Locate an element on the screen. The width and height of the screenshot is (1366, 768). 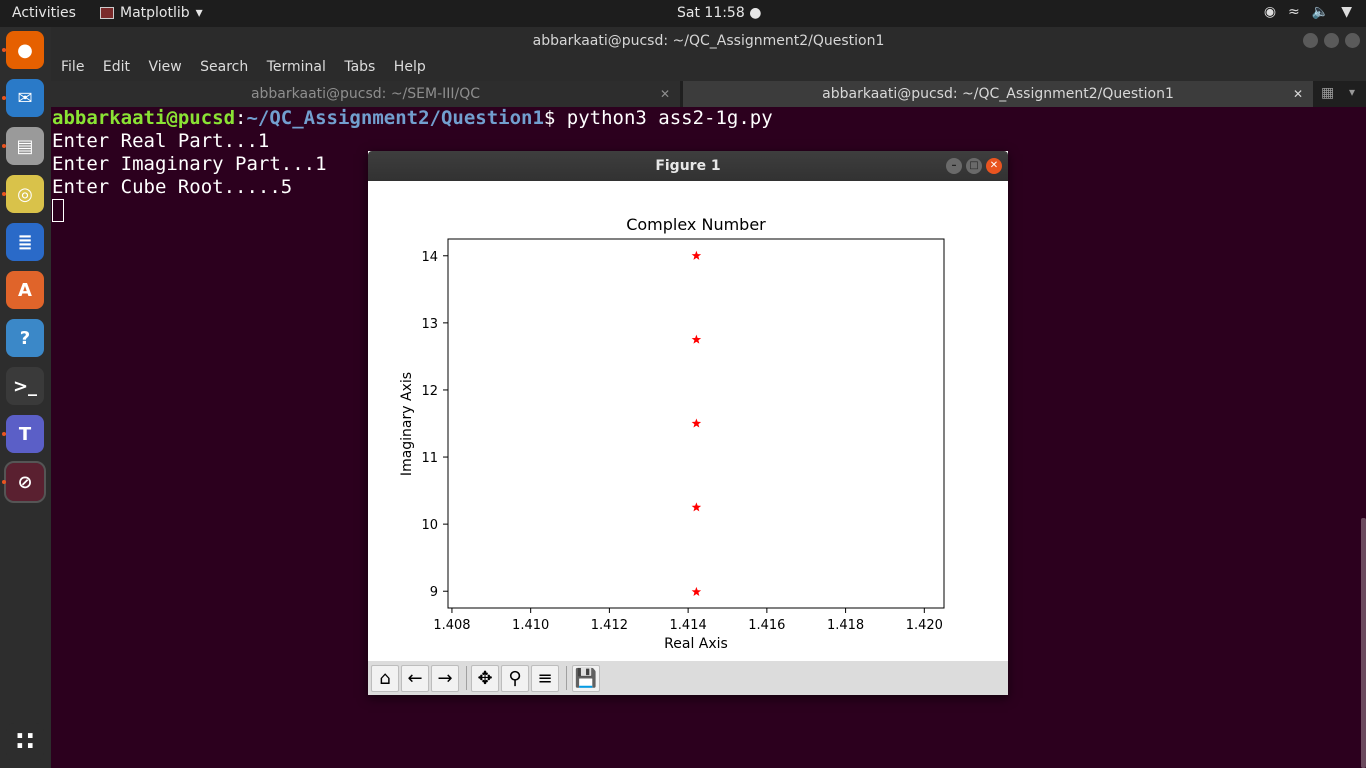
show-apps-icon: ∷ is located at coordinates (25, 742).